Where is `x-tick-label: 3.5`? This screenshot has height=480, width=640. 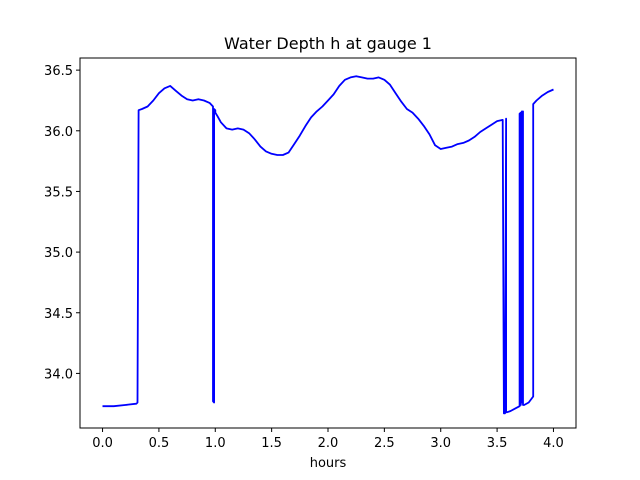
x-tick-label: 3.5 is located at coordinates (497, 443).